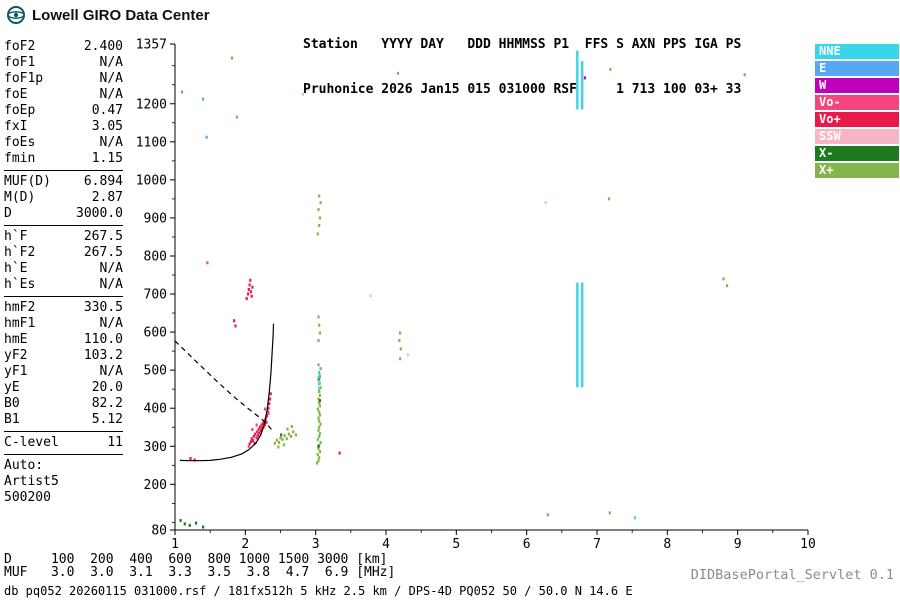  I want to click on echo-series-w, so click(585, 78).